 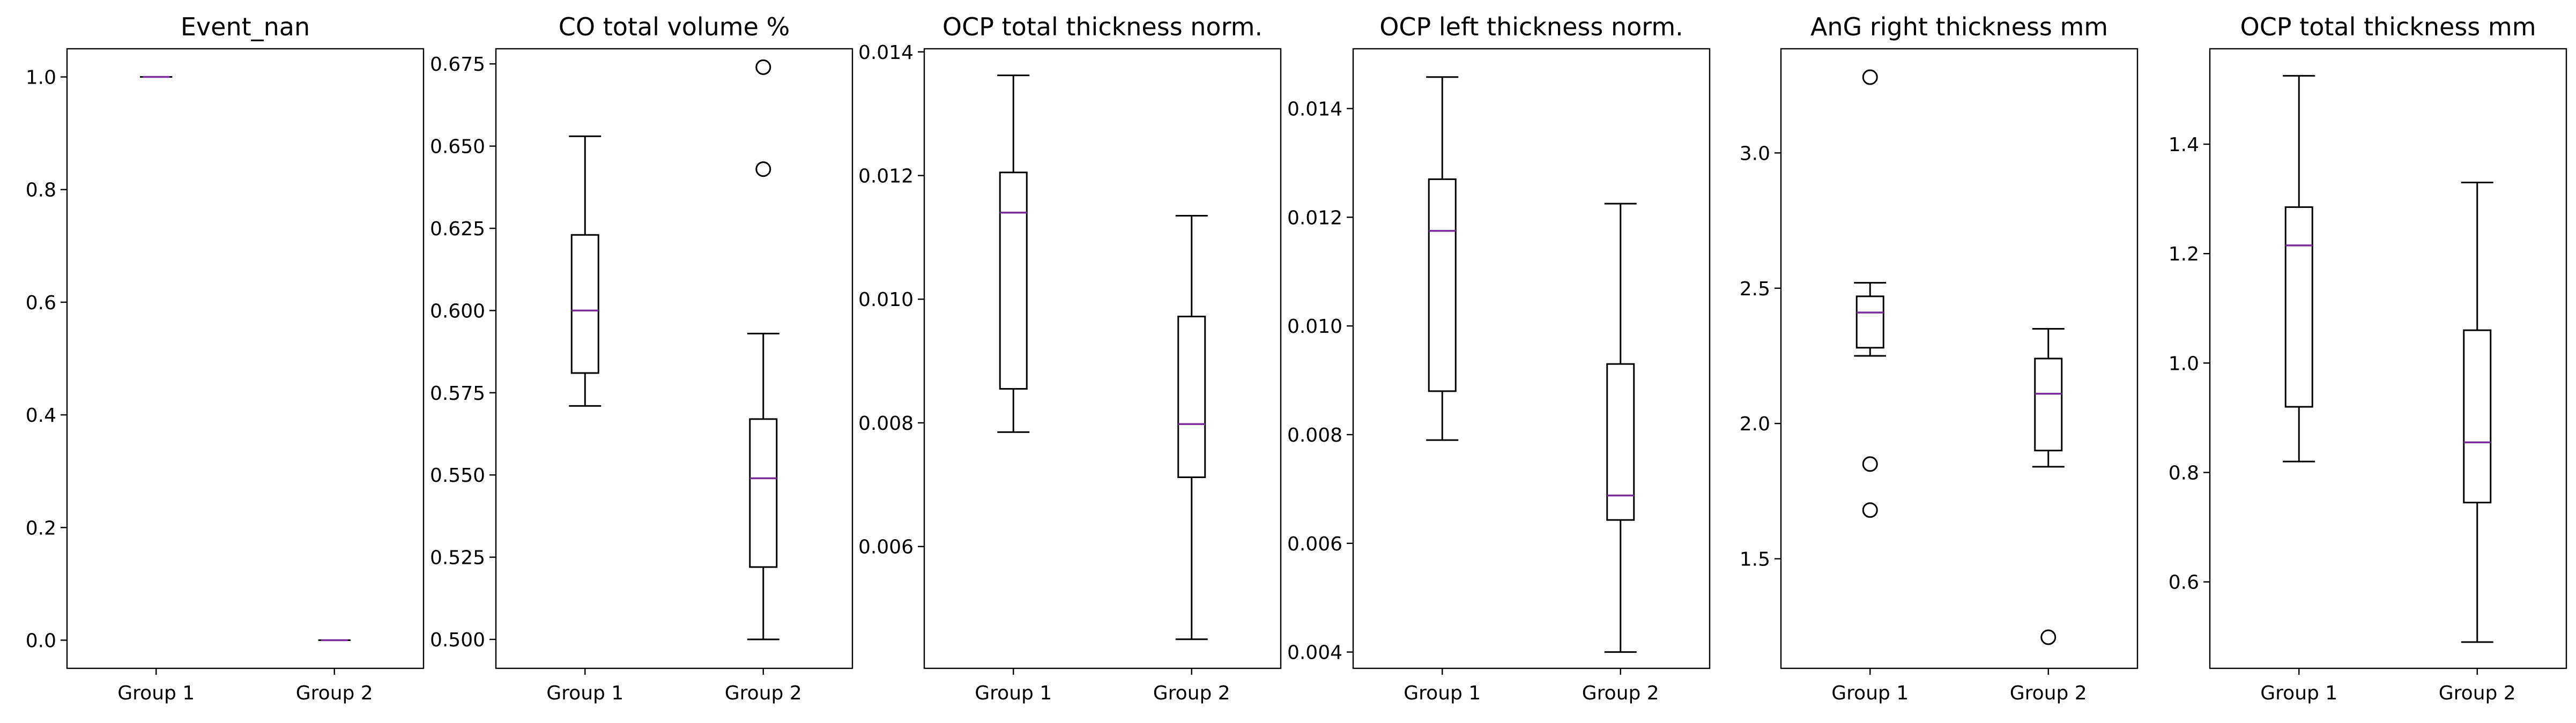 I want to click on y-tick-label: 1.2, so click(x=2184, y=254).